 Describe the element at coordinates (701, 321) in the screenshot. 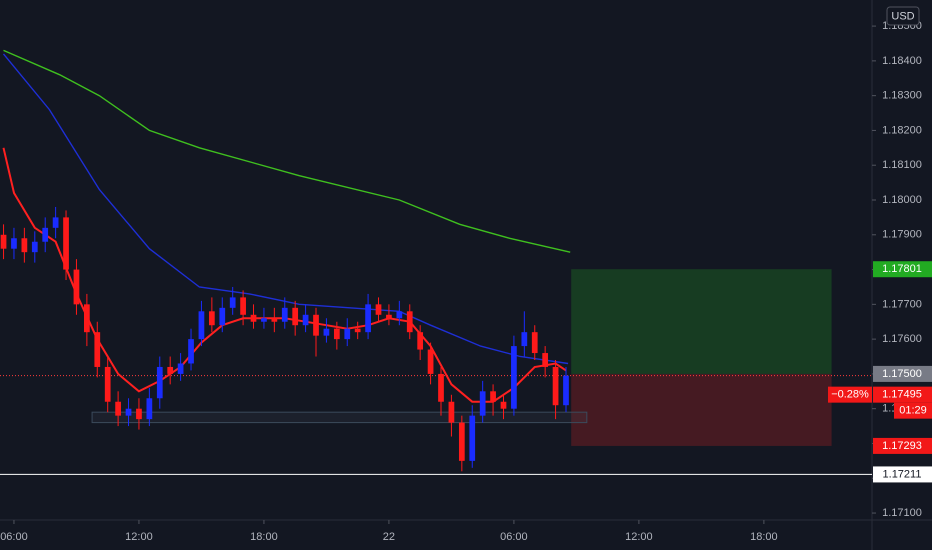

I see `position-target` at that location.